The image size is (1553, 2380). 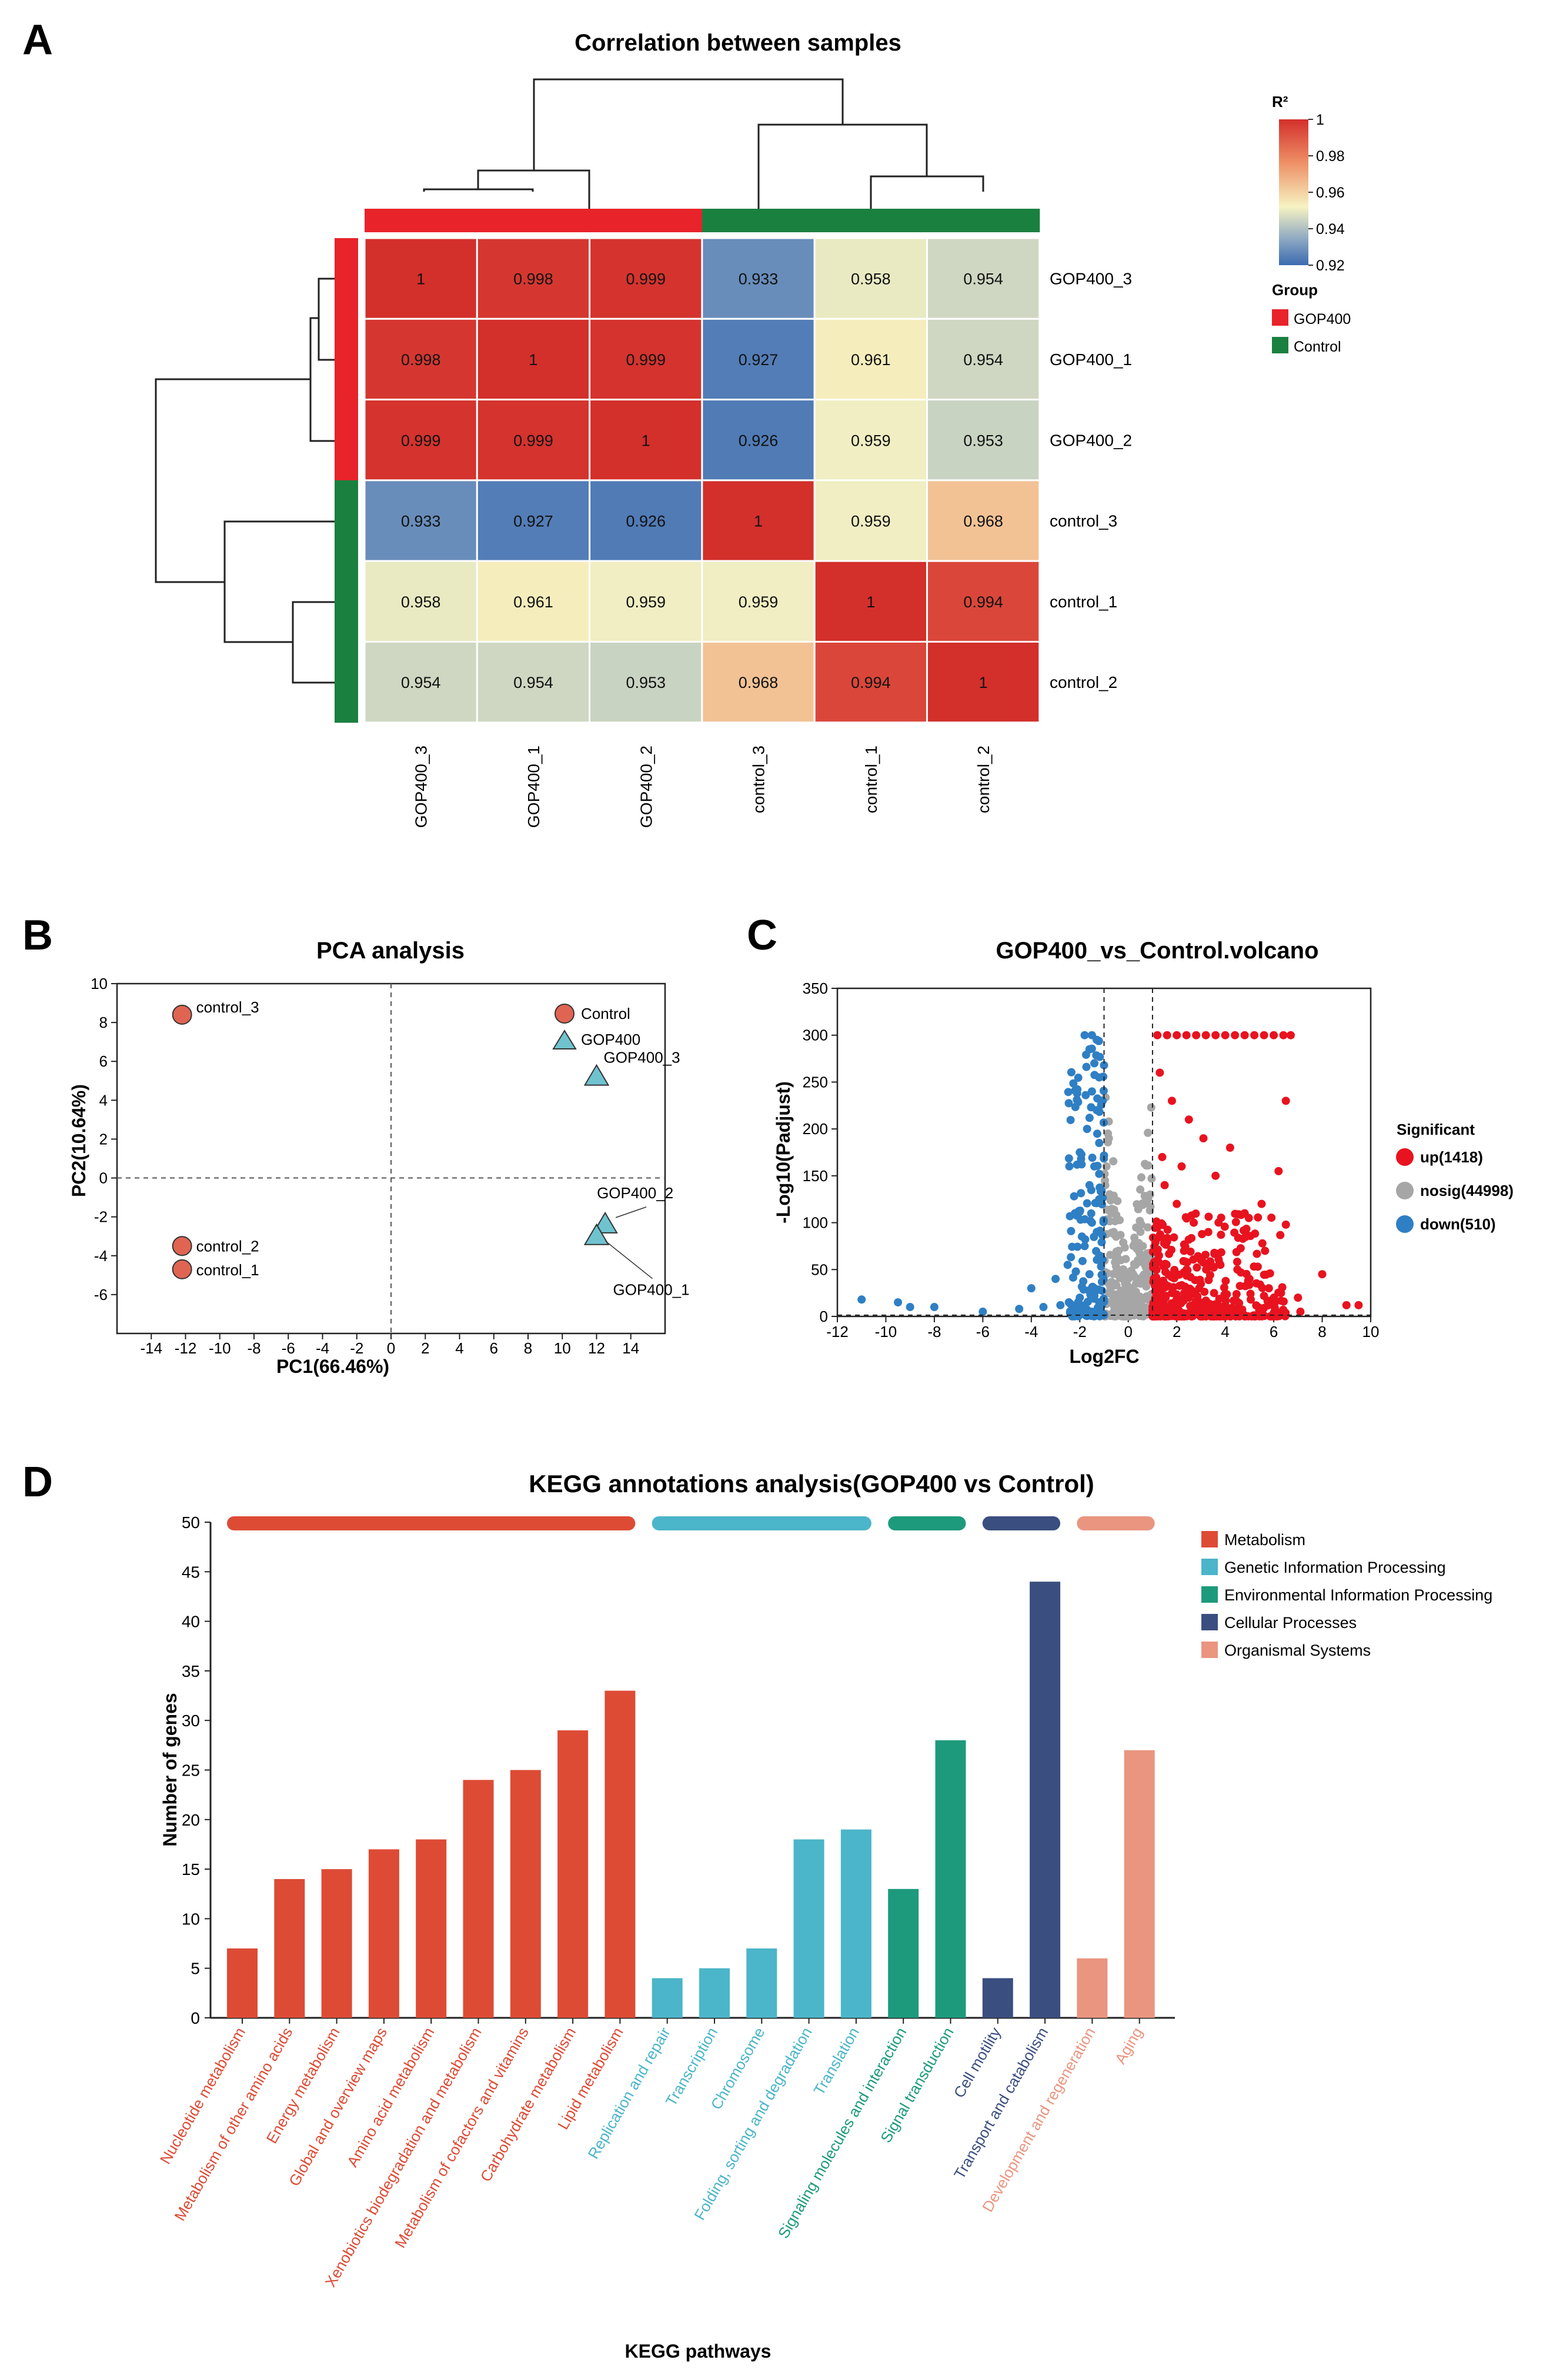 What do you see at coordinates (332, 1366) in the screenshot?
I see `pca-x-label: PC1(66.46%)` at bounding box center [332, 1366].